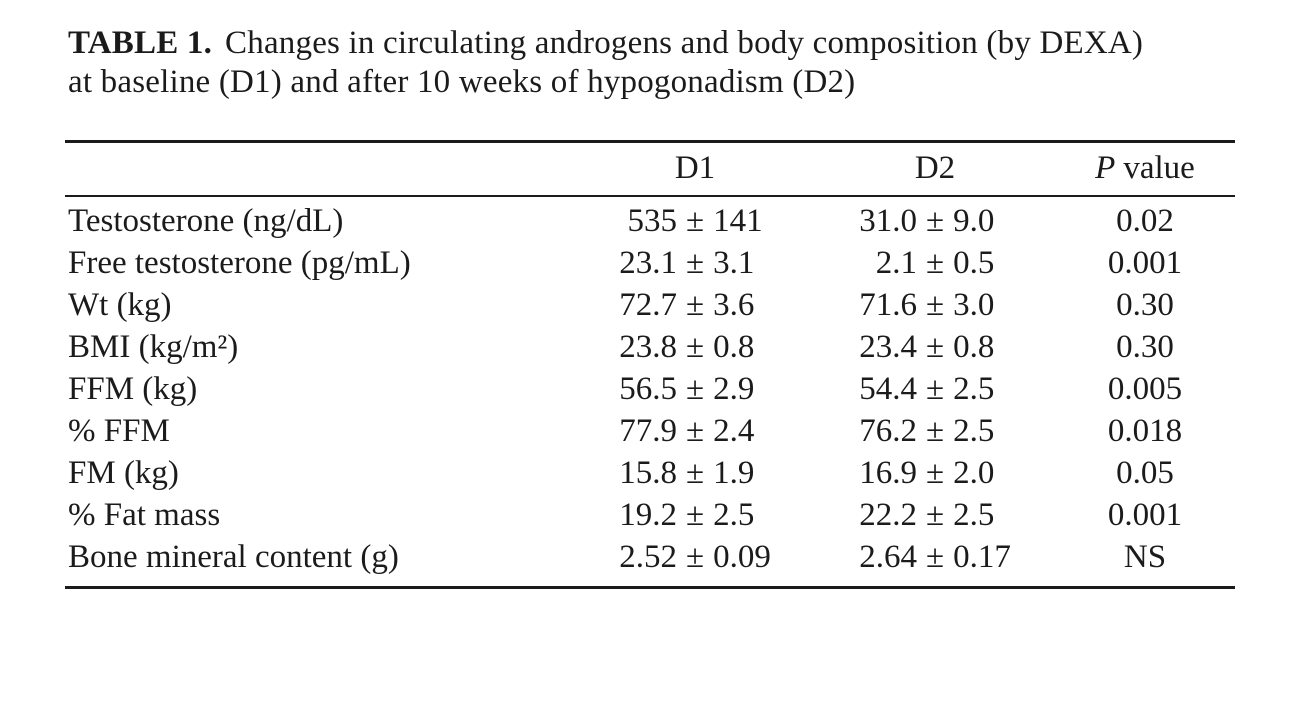  I want to click on row-label: FM (kg), so click(123, 473).